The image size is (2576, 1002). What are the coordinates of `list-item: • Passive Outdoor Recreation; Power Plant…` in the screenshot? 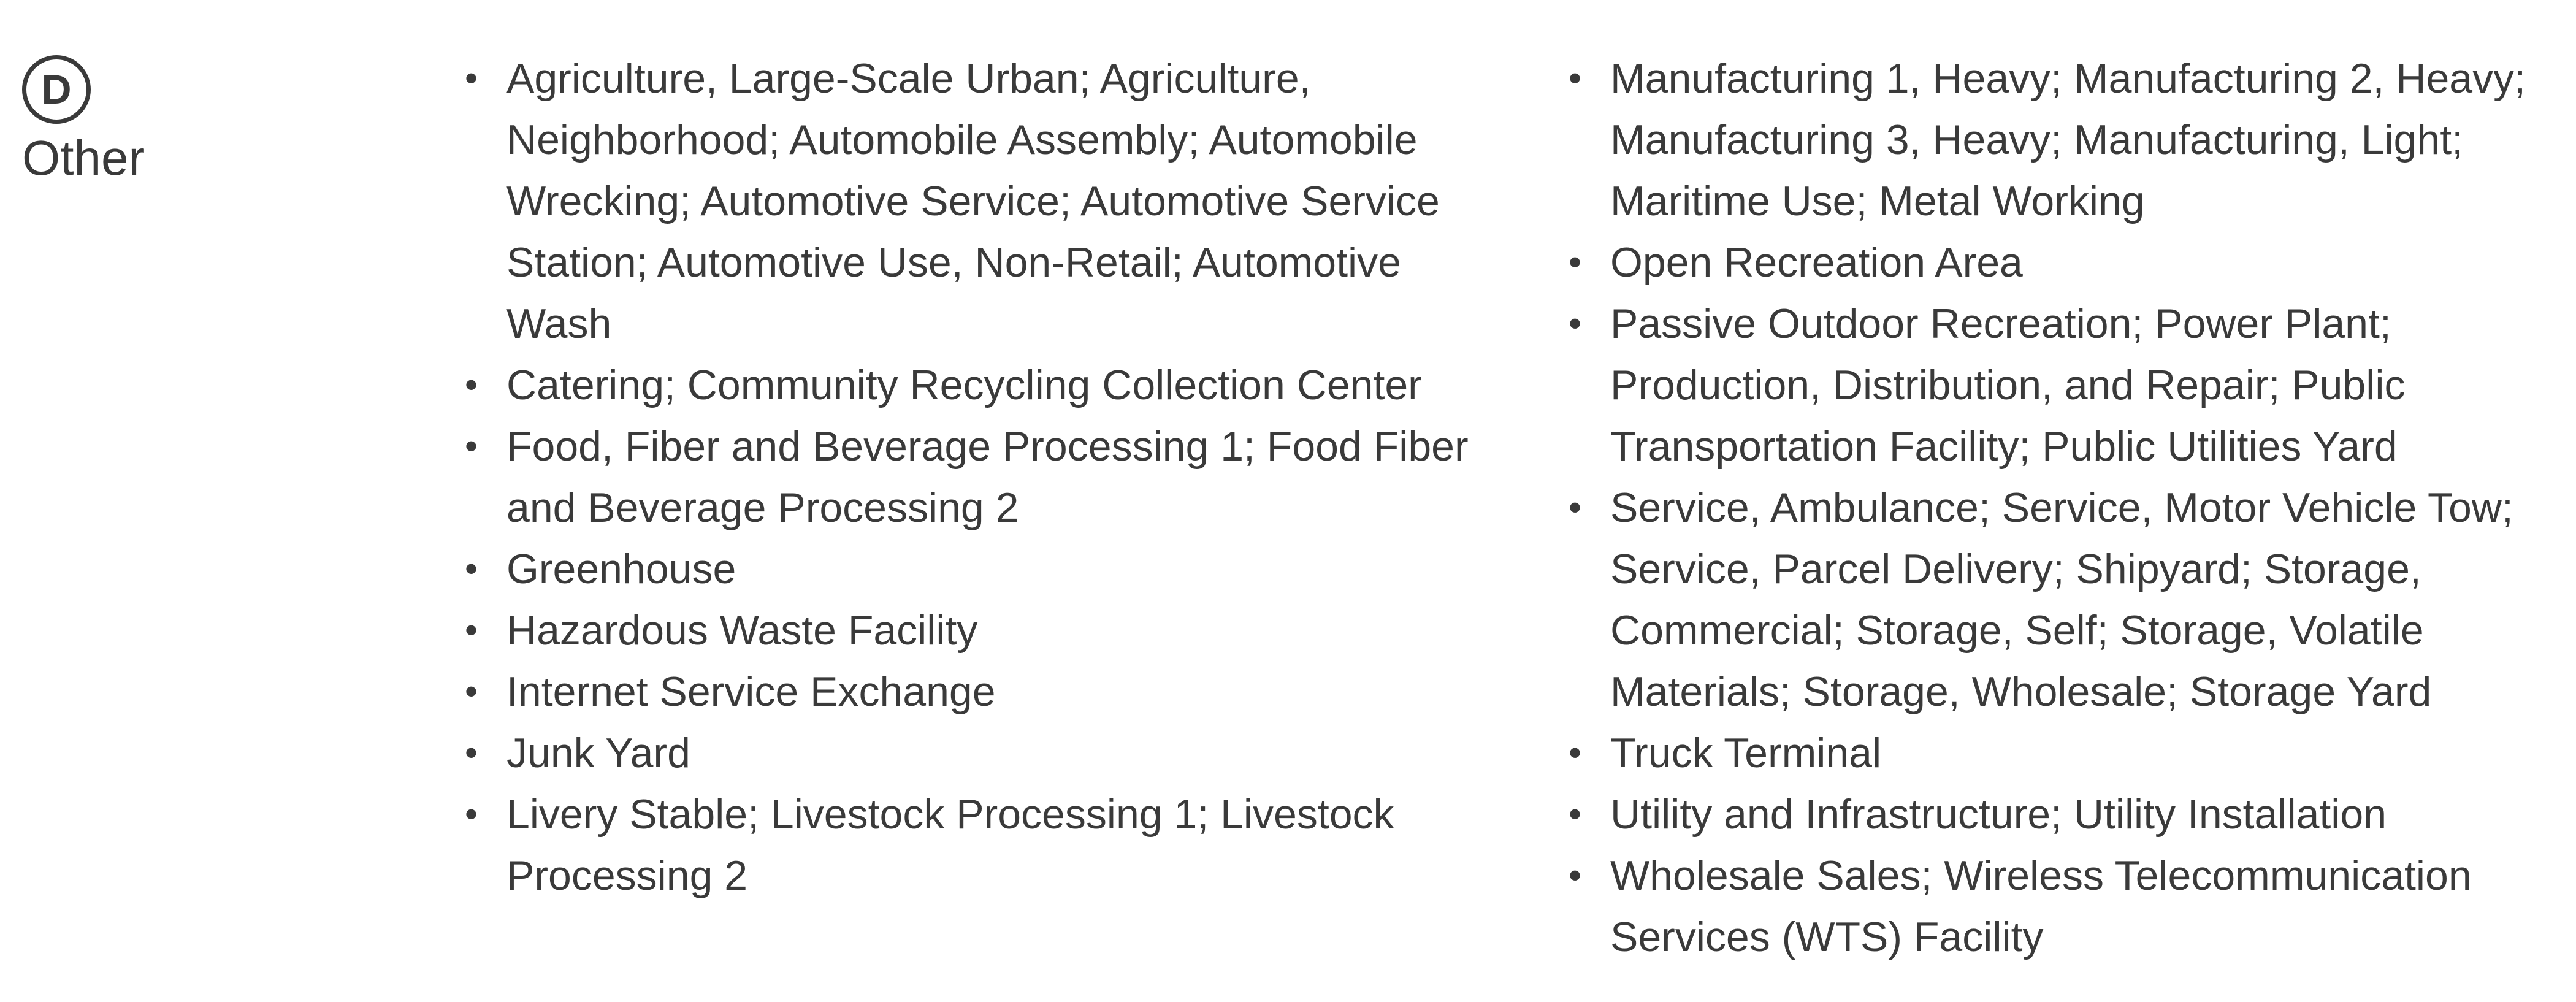 It's located at (2066, 385).